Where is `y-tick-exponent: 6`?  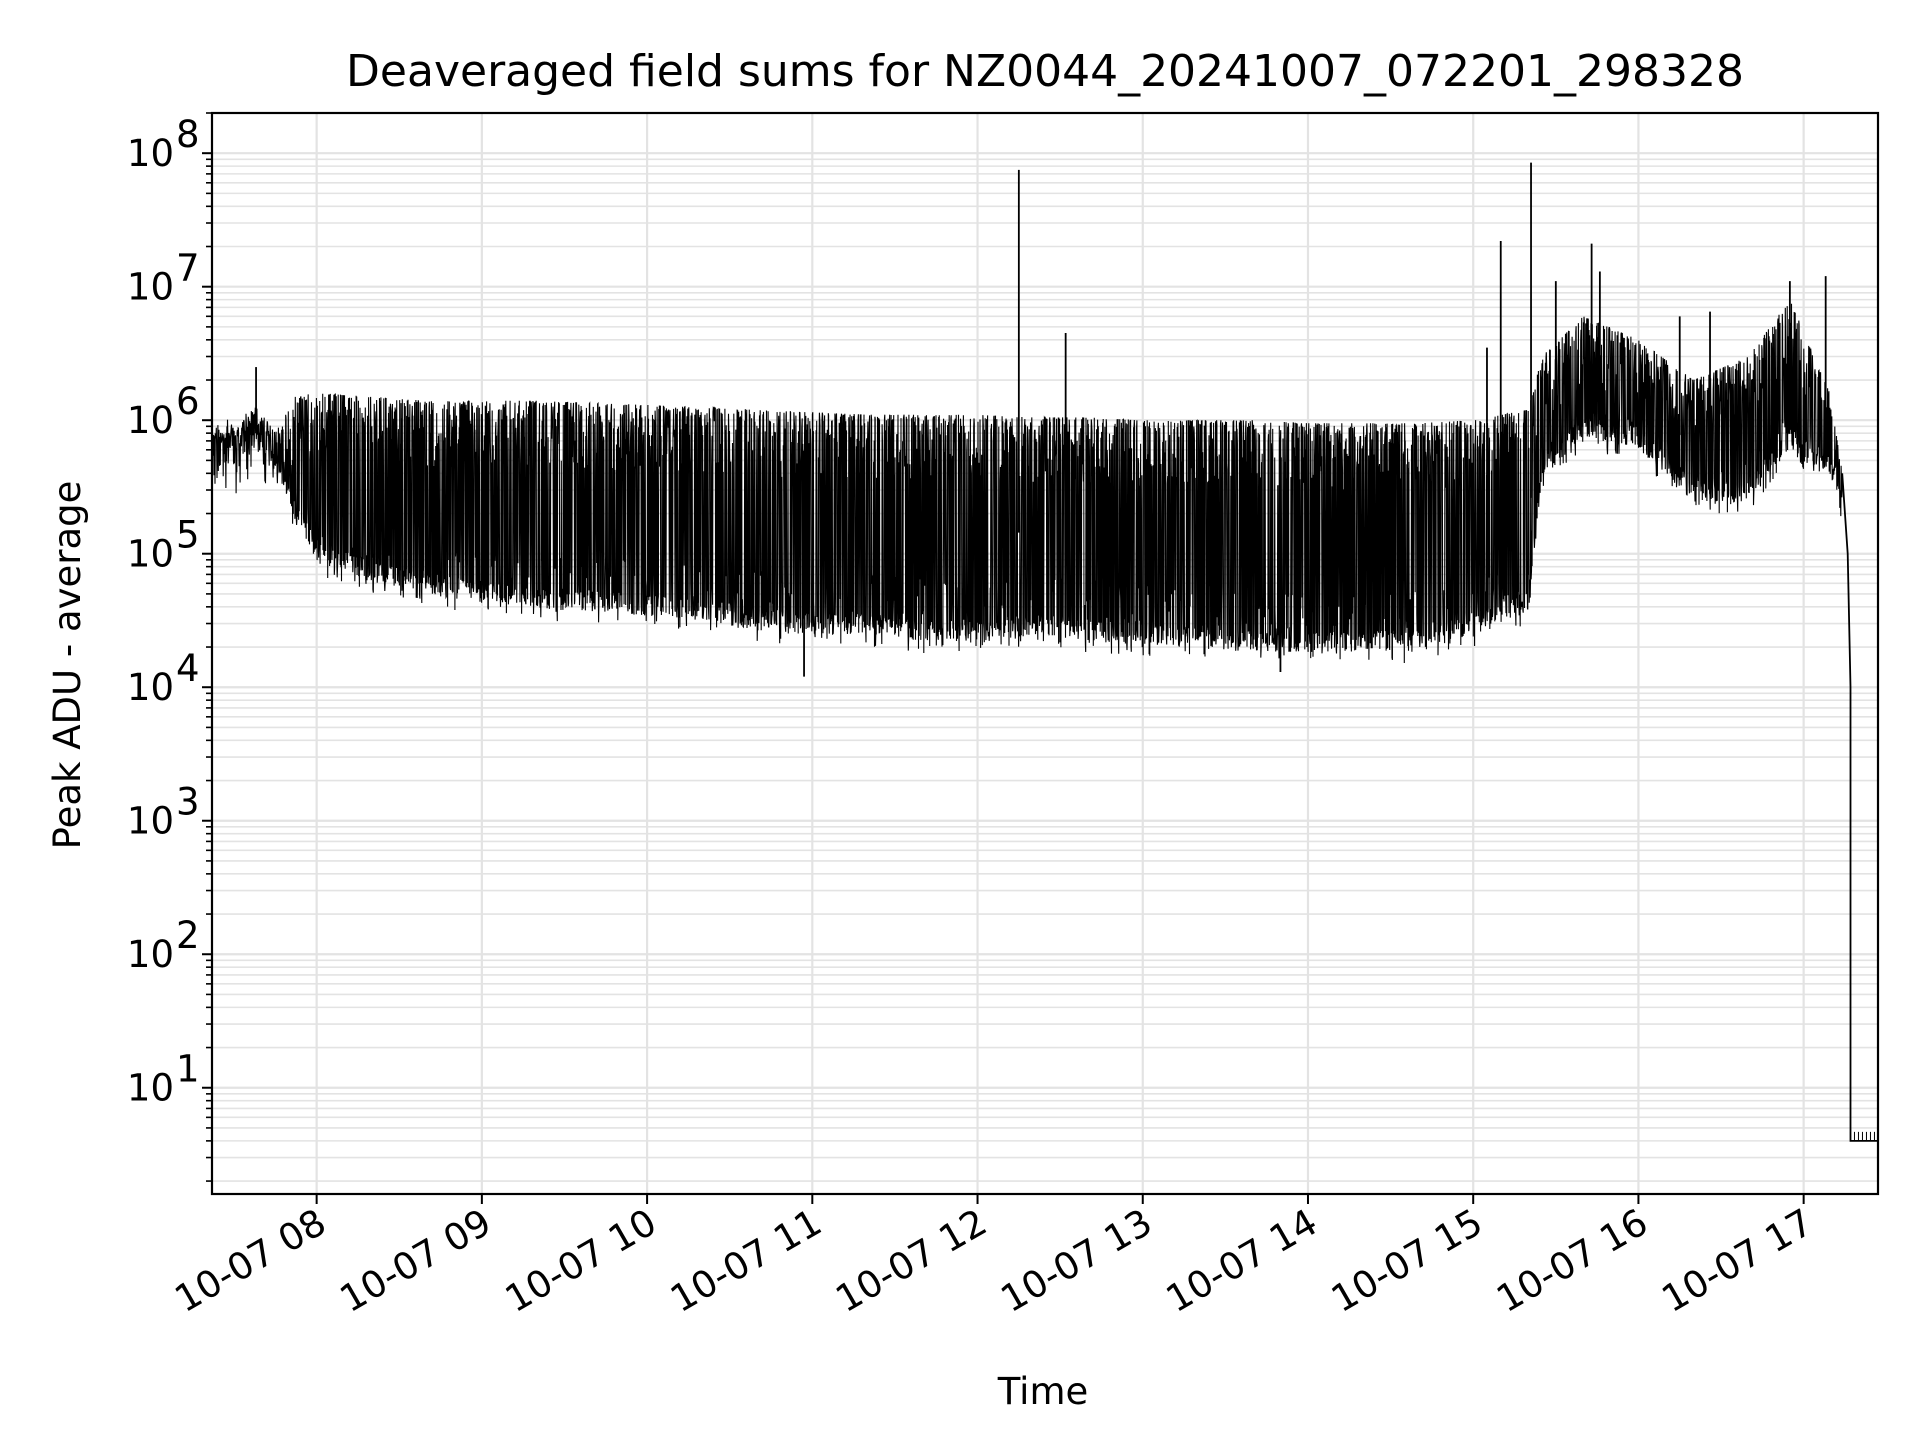
y-tick-exponent: 6 is located at coordinates (188, 401).